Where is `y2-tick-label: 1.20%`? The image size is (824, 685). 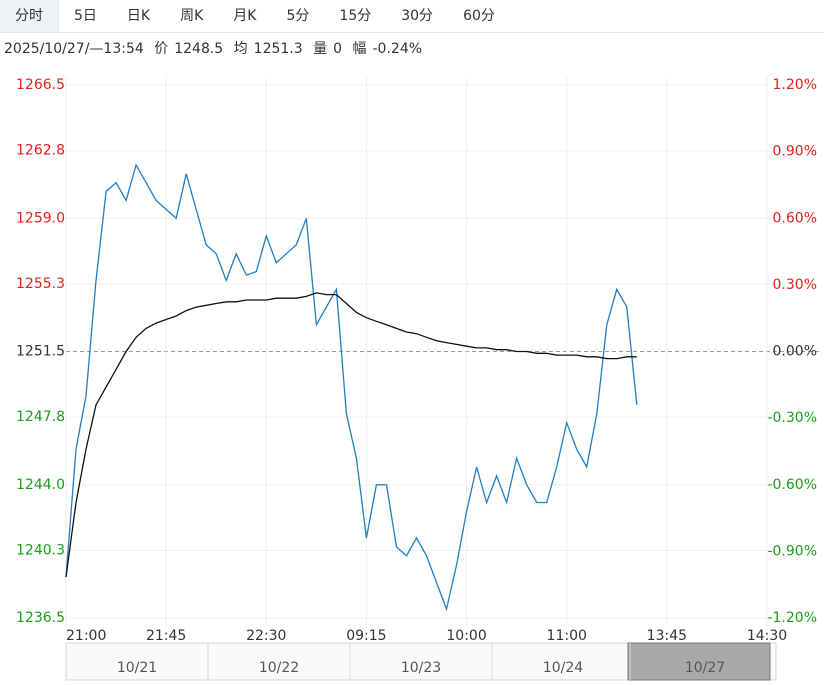
y2-tick-label: 1.20% is located at coordinates (795, 85).